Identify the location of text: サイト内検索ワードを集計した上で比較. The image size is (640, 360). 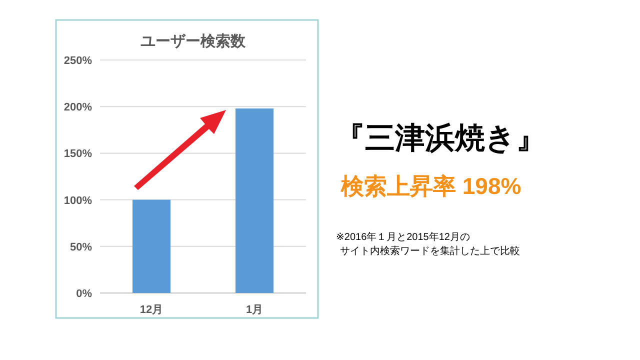
(430, 251).